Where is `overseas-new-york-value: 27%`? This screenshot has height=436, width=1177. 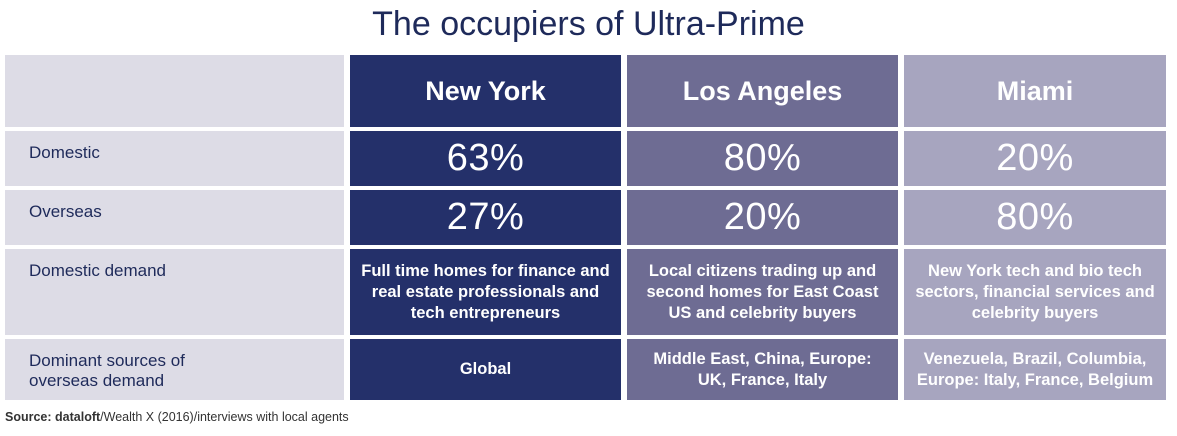 overseas-new-york-value: 27% is located at coordinates (485, 217).